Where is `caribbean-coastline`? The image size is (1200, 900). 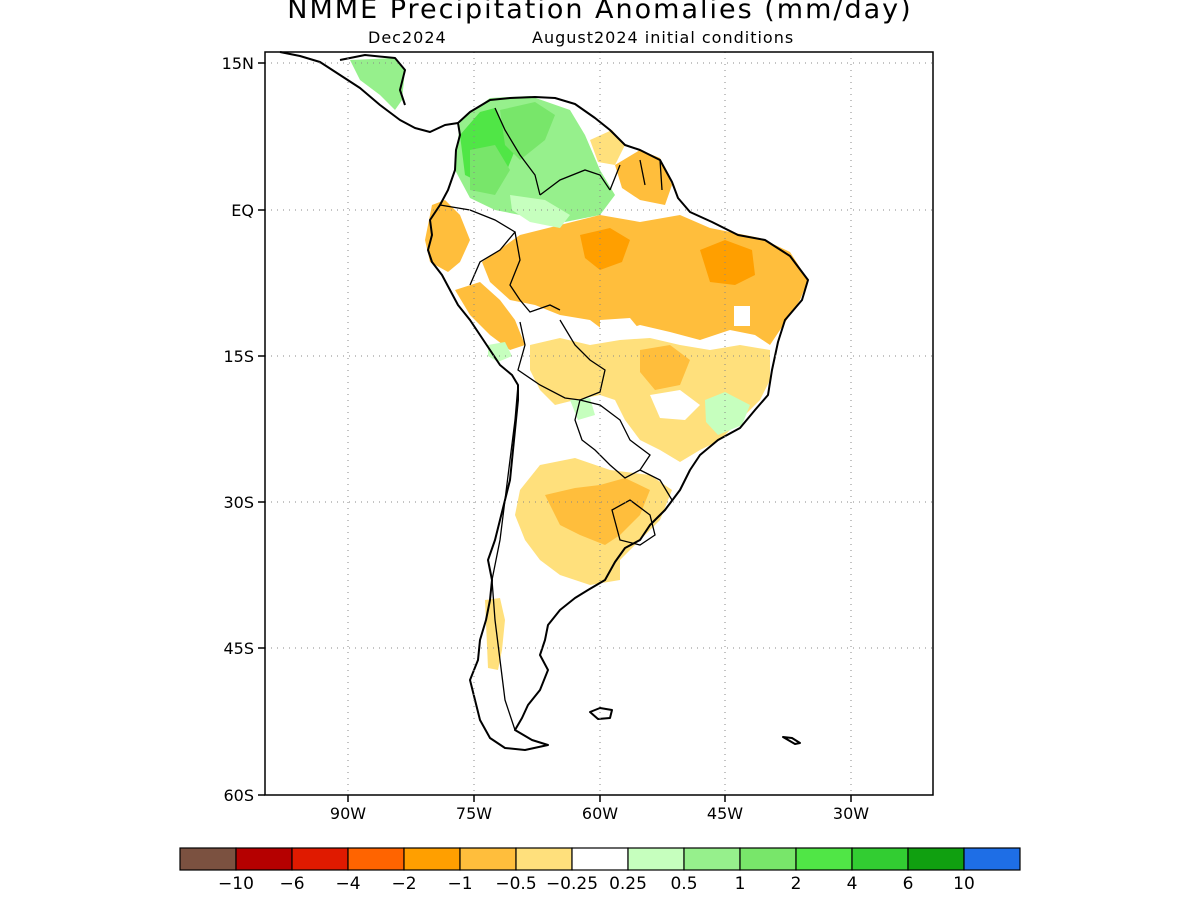
caribbean-coastline is located at coordinates (372, 80).